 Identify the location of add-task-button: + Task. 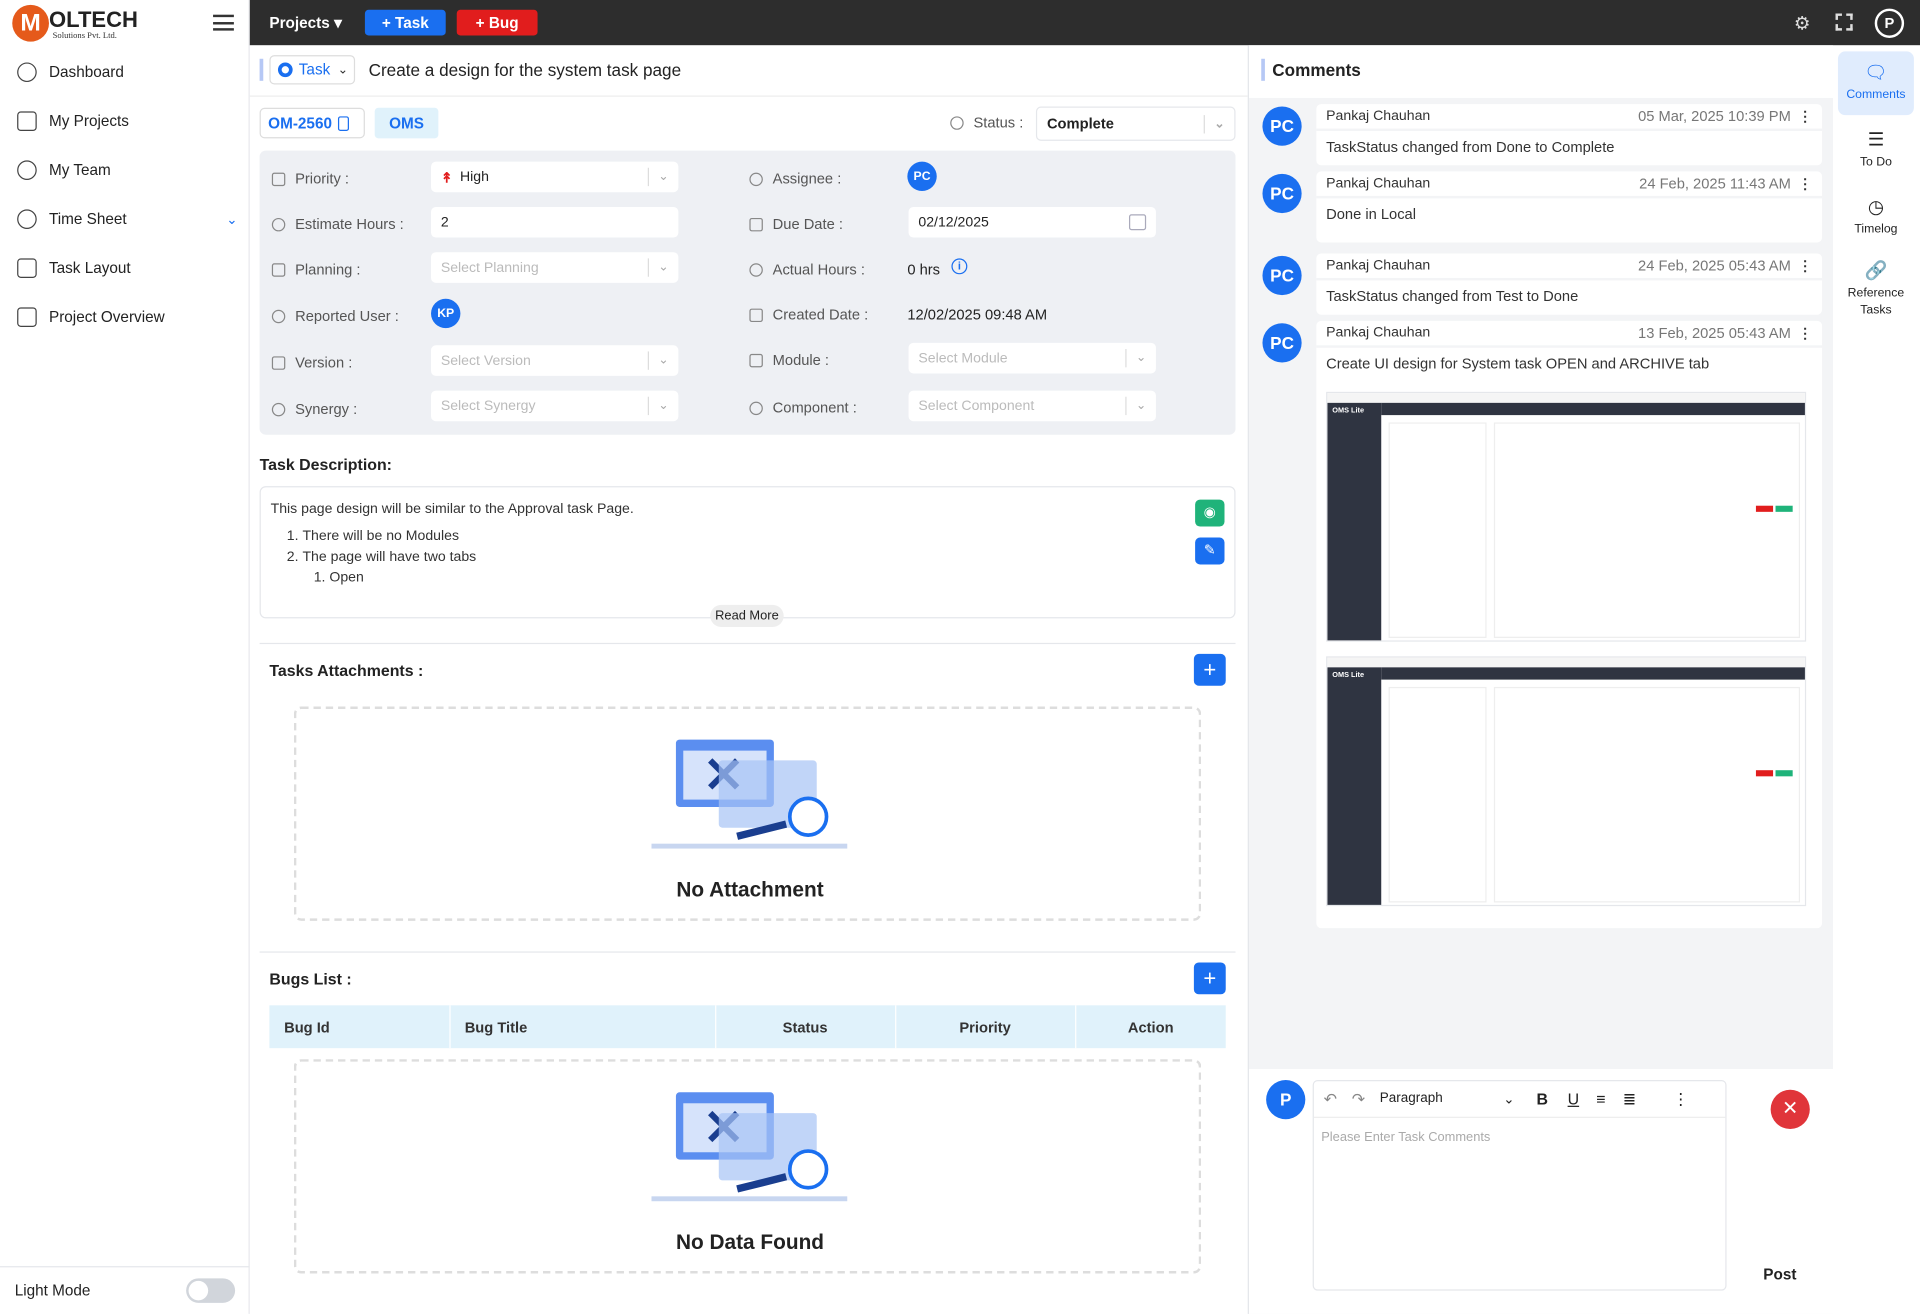
(405, 22).